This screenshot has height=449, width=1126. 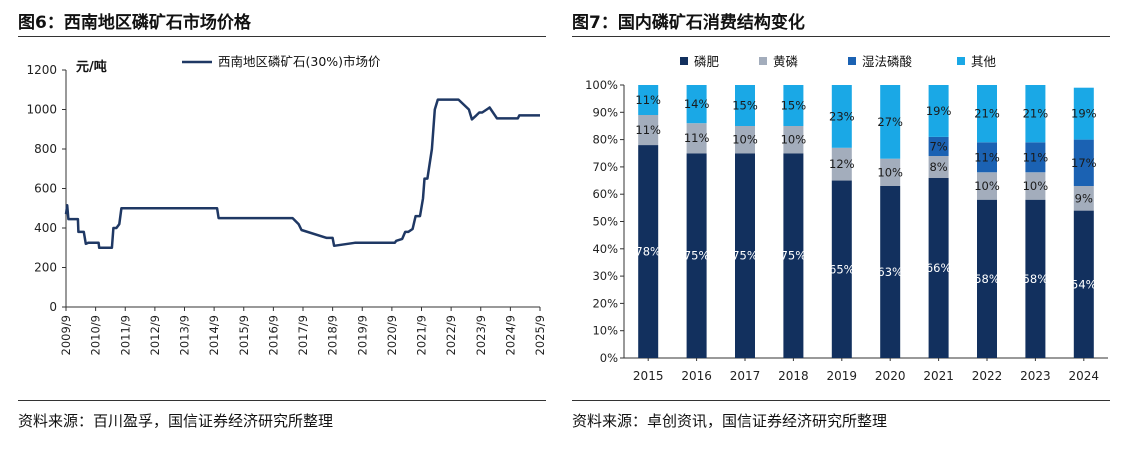 What do you see at coordinates (887, 61) in the screenshot?
I see `right-legend-label: 湿法磷酸` at bounding box center [887, 61].